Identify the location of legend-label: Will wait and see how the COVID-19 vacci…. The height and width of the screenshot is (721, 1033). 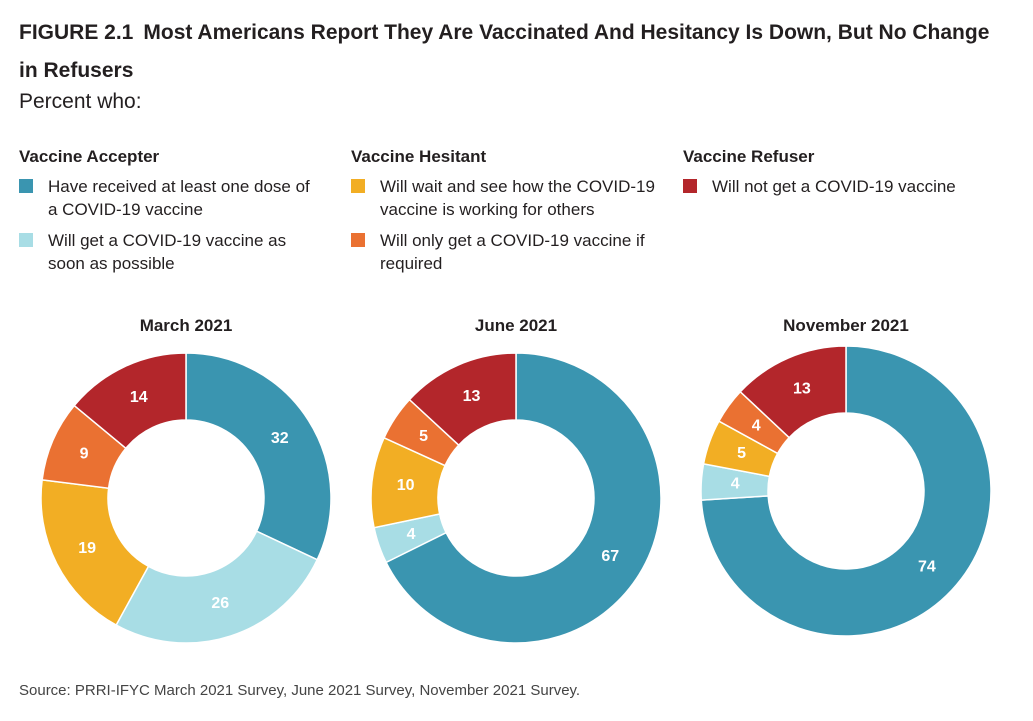
(517, 198).